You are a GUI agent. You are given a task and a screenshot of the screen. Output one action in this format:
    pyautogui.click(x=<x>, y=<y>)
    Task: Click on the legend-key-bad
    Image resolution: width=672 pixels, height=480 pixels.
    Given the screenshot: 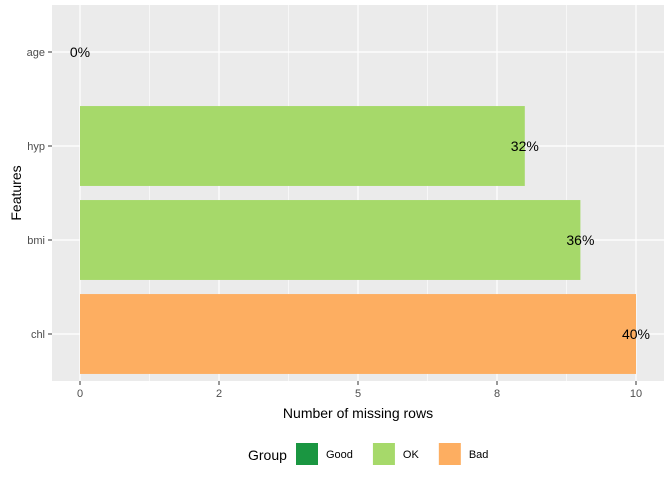 What is the action you would take?
    pyautogui.click(x=449, y=454)
    